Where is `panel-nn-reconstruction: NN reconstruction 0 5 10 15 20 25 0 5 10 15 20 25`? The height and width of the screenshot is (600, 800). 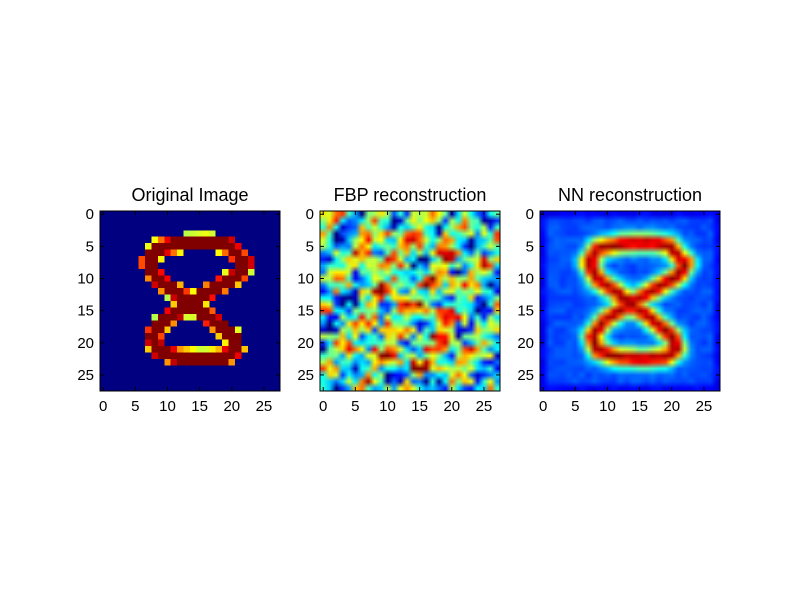 panel-nn-reconstruction: NN reconstruction 0 5 10 15 20 25 0 5 10 15 20 25 is located at coordinates (619, 300).